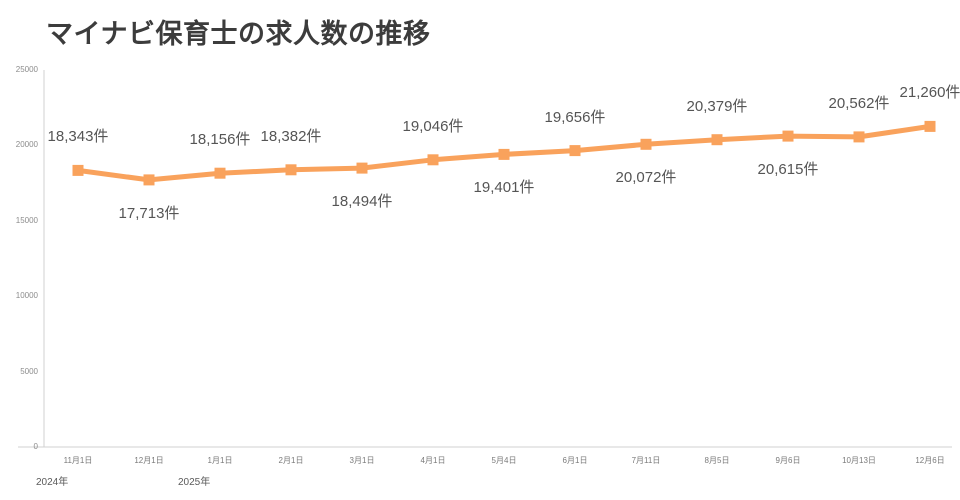 This screenshot has height=500, width=960. Describe the element at coordinates (646, 178) in the screenshot. I see `data-point-label: 20,072件` at that location.